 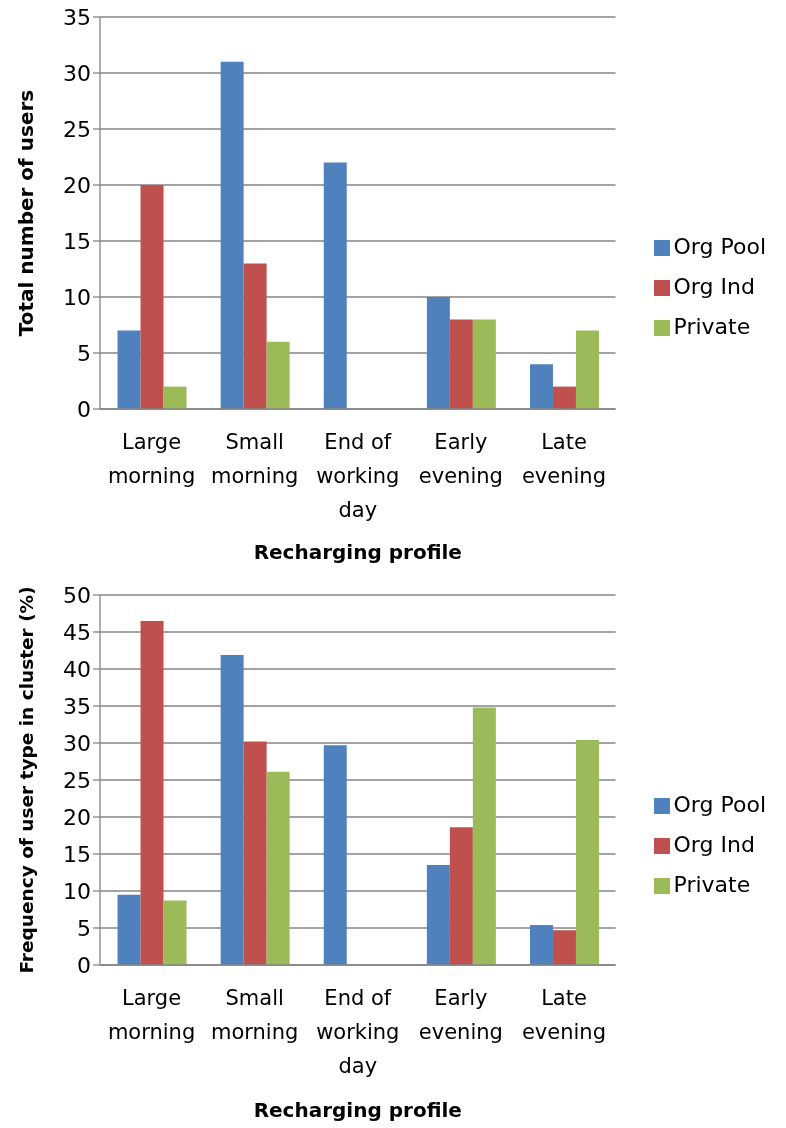 What do you see at coordinates (77, 669) in the screenshot?
I see `y-tick-label: 40` at bounding box center [77, 669].